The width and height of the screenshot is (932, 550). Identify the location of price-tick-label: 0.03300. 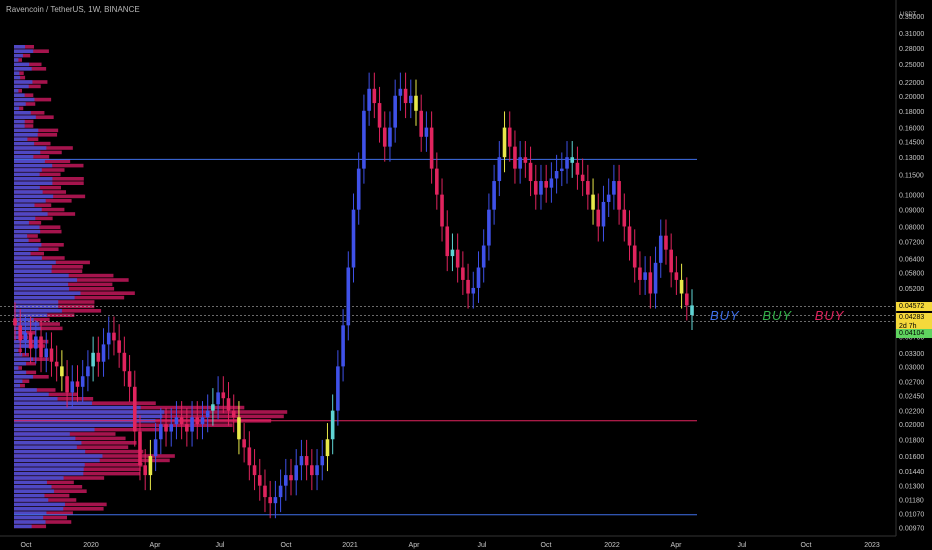
(911, 354).